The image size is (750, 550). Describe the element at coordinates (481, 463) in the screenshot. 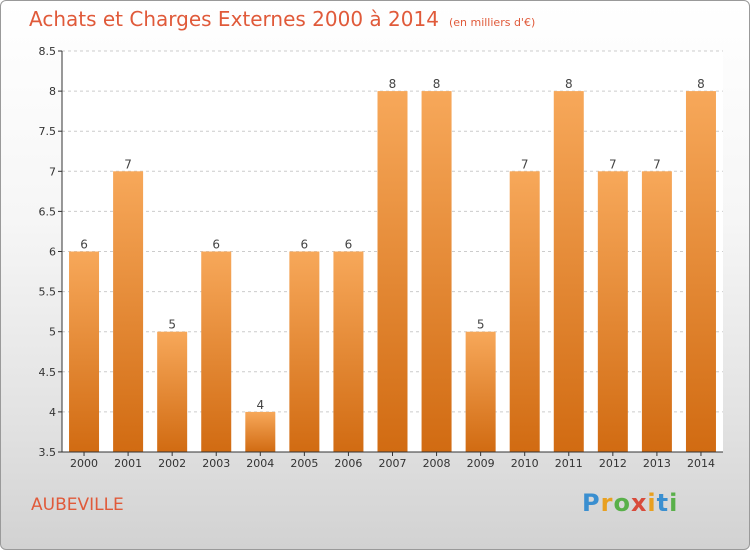

I see `x-tick-label-2009: 2009` at that location.